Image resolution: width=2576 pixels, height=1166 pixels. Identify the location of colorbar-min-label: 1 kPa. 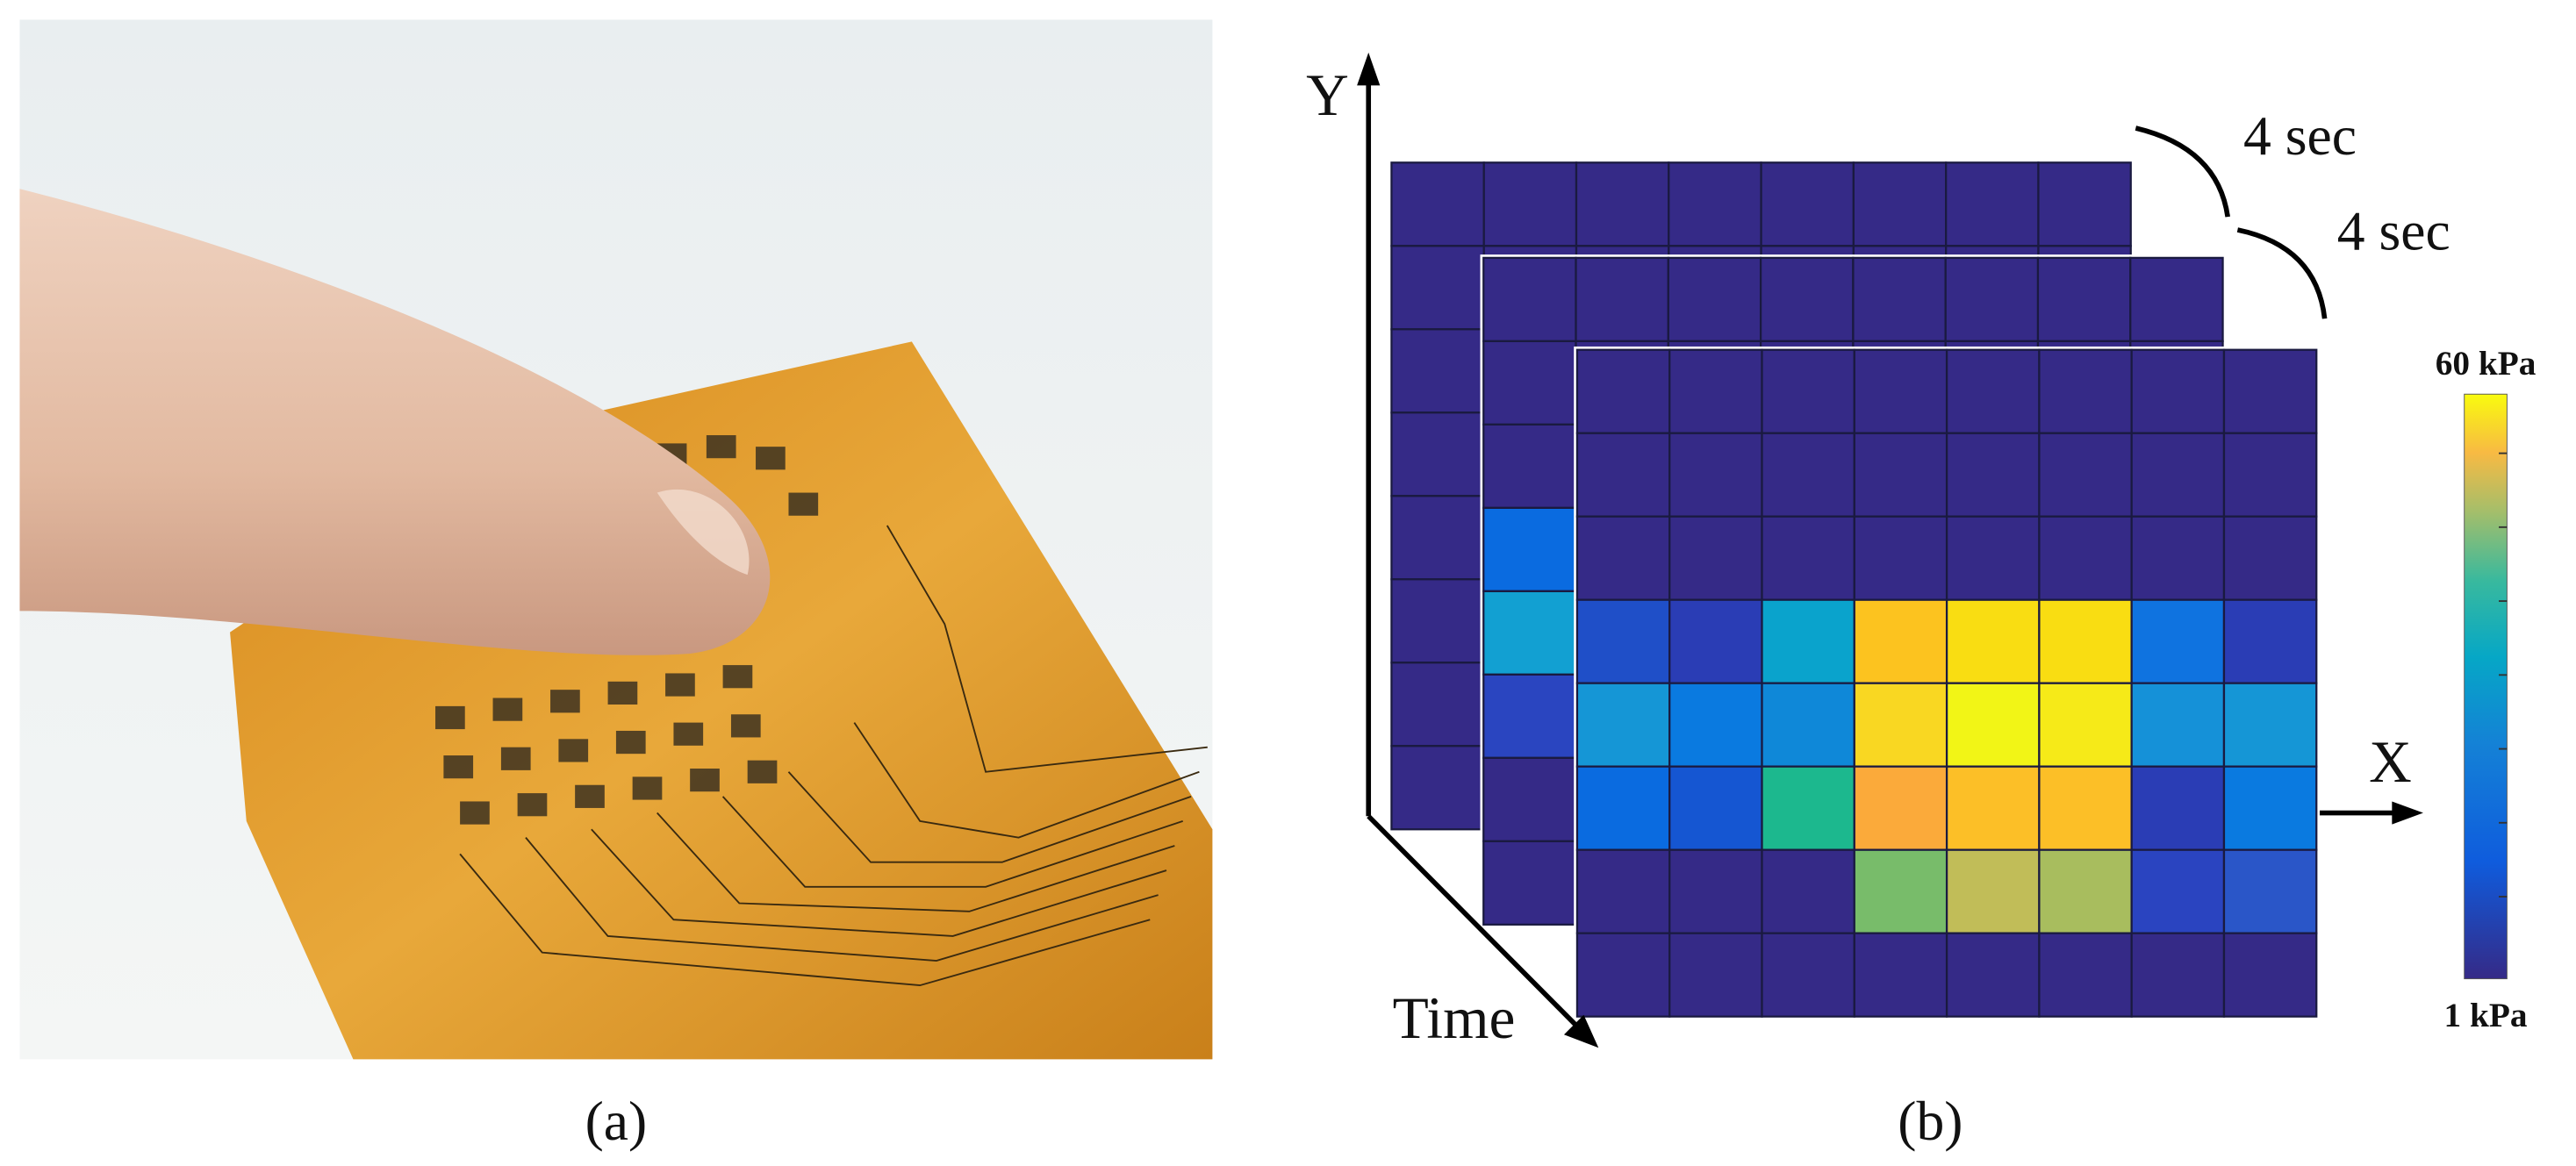
(2486, 1015).